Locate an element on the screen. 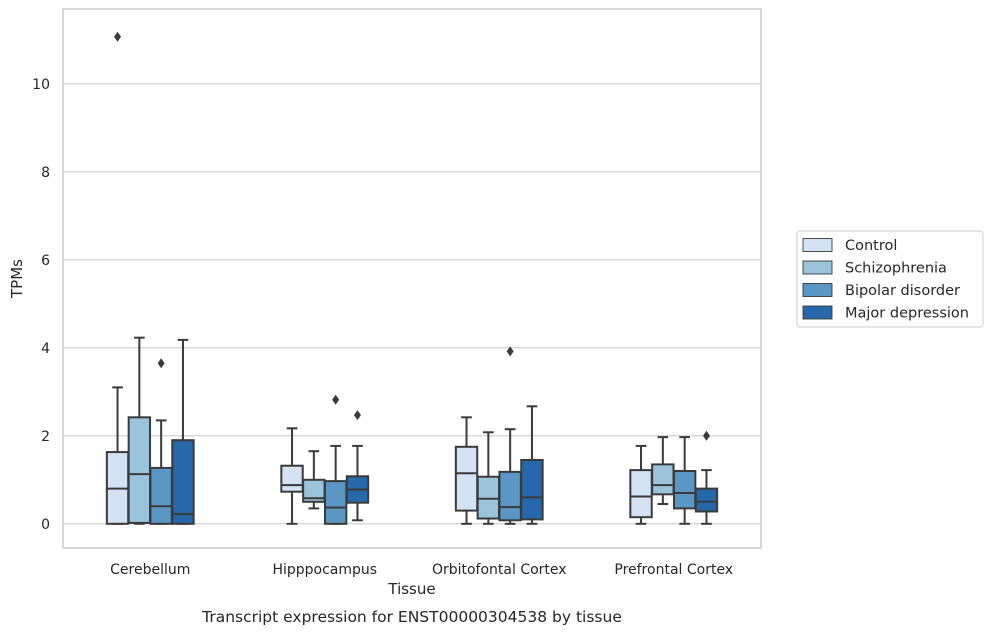  legend-frame is located at coordinates (890, 279).